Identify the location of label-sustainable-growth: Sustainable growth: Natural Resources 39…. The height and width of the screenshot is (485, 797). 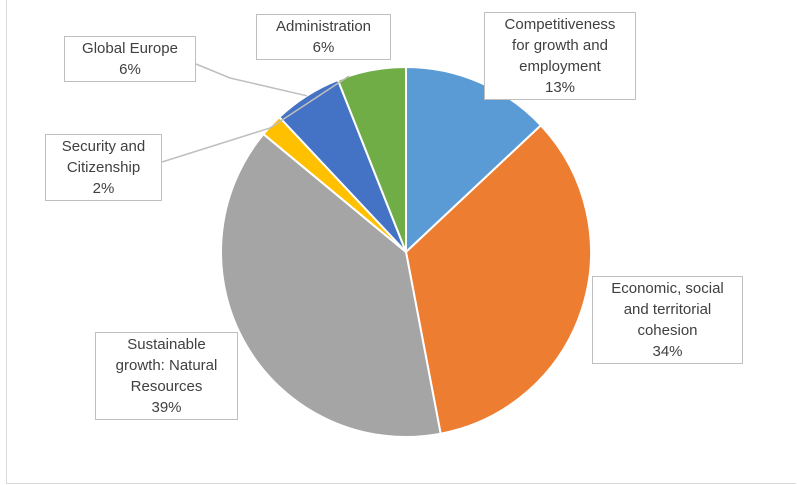
(166, 376).